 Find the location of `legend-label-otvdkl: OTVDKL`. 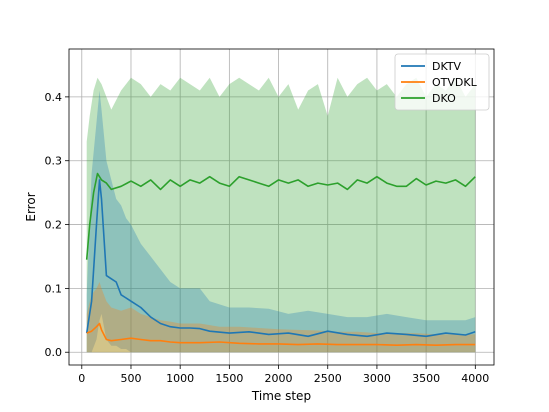

legend-label-otvdkl: OTVDKL is located at coordinates (455, 82).